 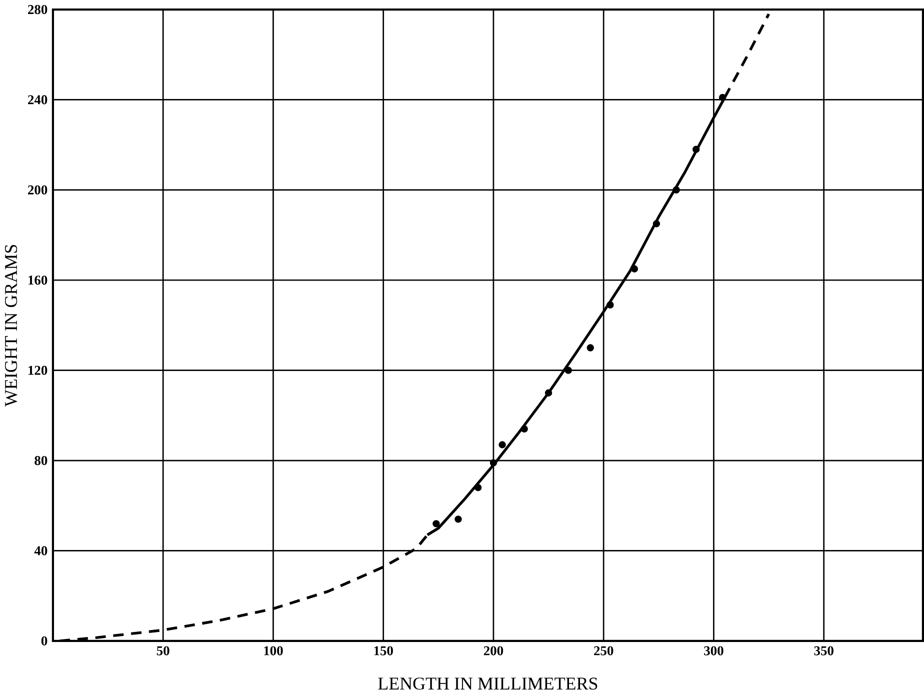 What do you see at coordinates (41, 461) in the screenshot?
I see `y-tick-label: 80` at bounding box center [41, 461].